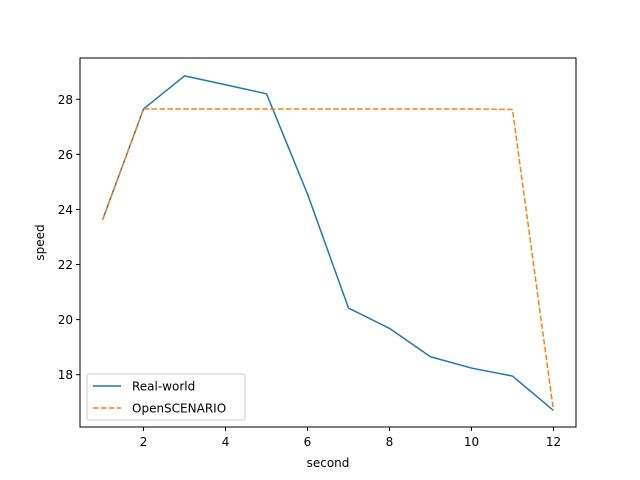  Describe the element at coordinates (308, 442) in the screenshot. I see `x-tick-label: 6` at that location.